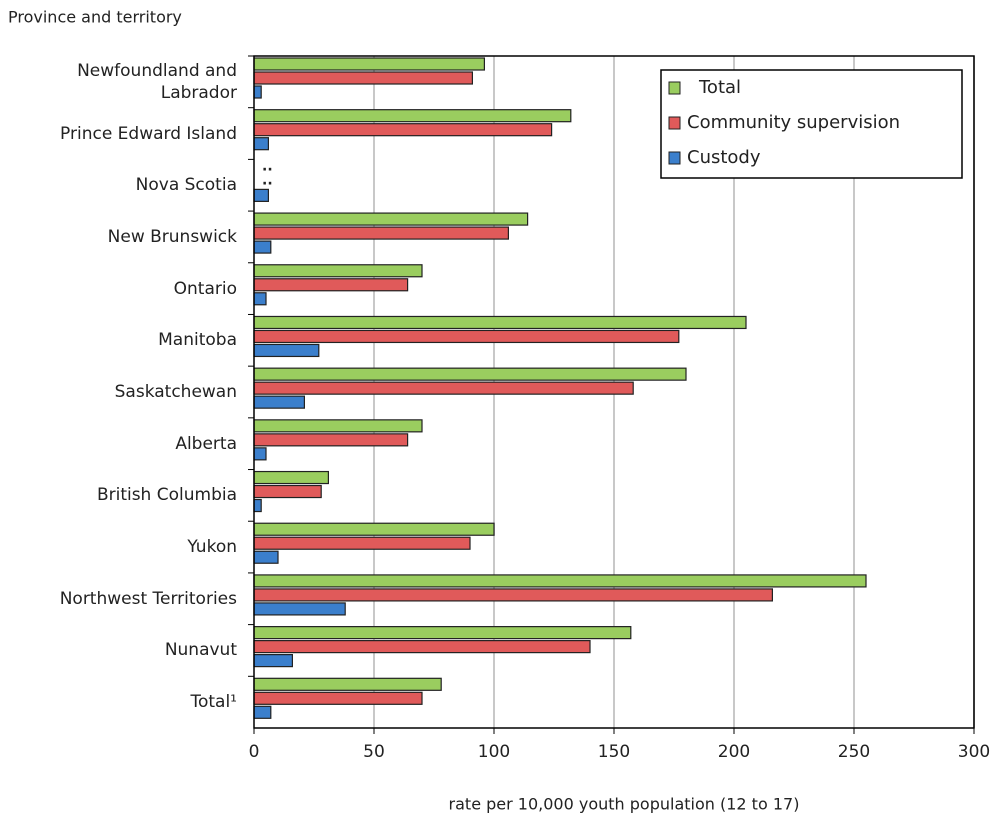  What do you see at coordinates (148, 133) in the screenshot?
I see `y-tick-label: Prince Edward Island` at bounding box center [148, 133].